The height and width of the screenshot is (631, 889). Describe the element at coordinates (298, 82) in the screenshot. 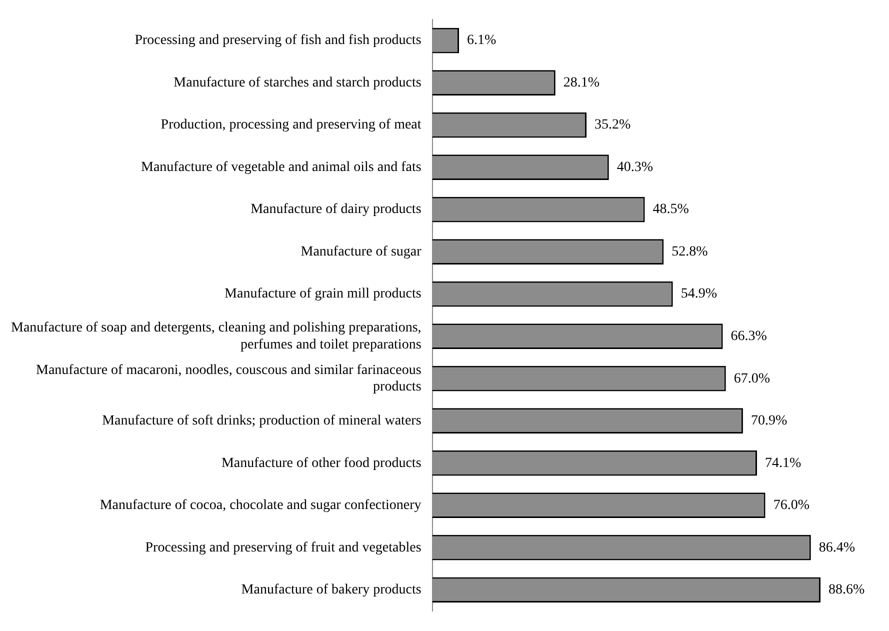

I see `y-tick-label: Manufacture of starches and starch products` at that location.